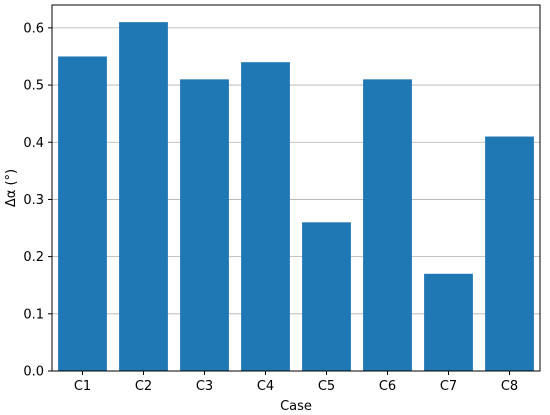 This screenshot has height=415, width=550. Describe the element at coordinates (387, 386) in the screenshot. I see `x-tick-label: C6` at that location.